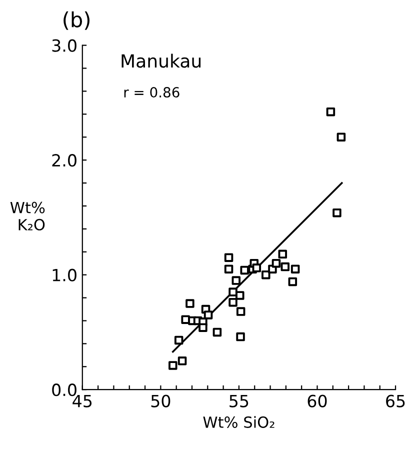 The height and width of the screenshot is (453, 412). What do you see at coordinates (64, 160) in the screenshot?
I see `y-tick-label: 2.0` at bounding box center [64, 160].